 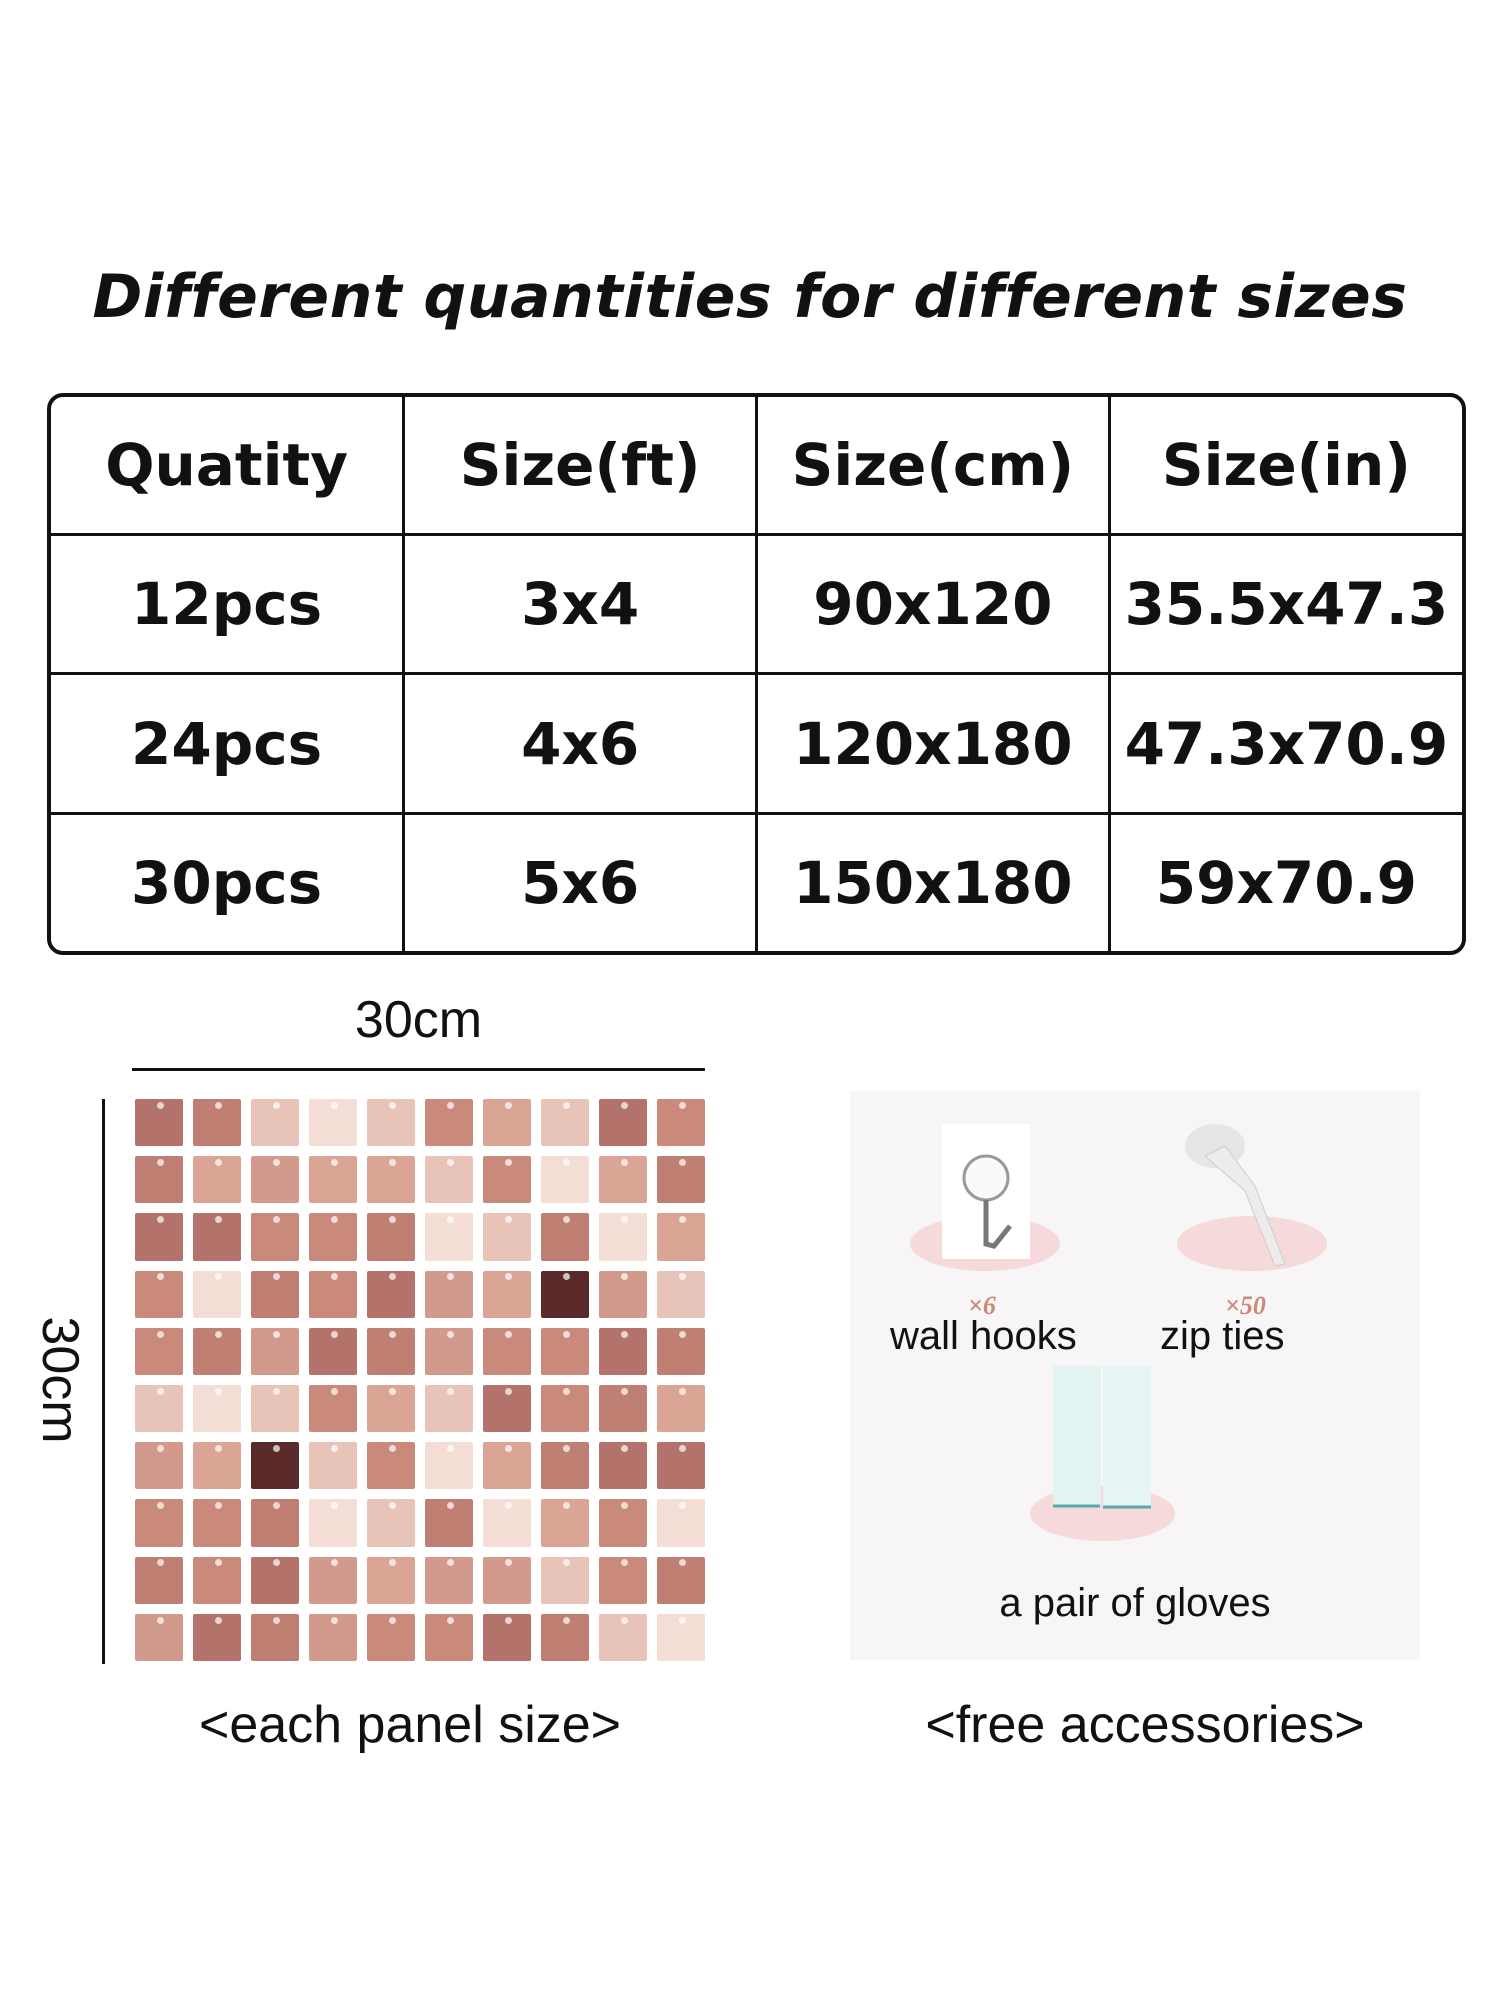 I want to click on hooks-qty: ×6, so click(x=982, y=1305).